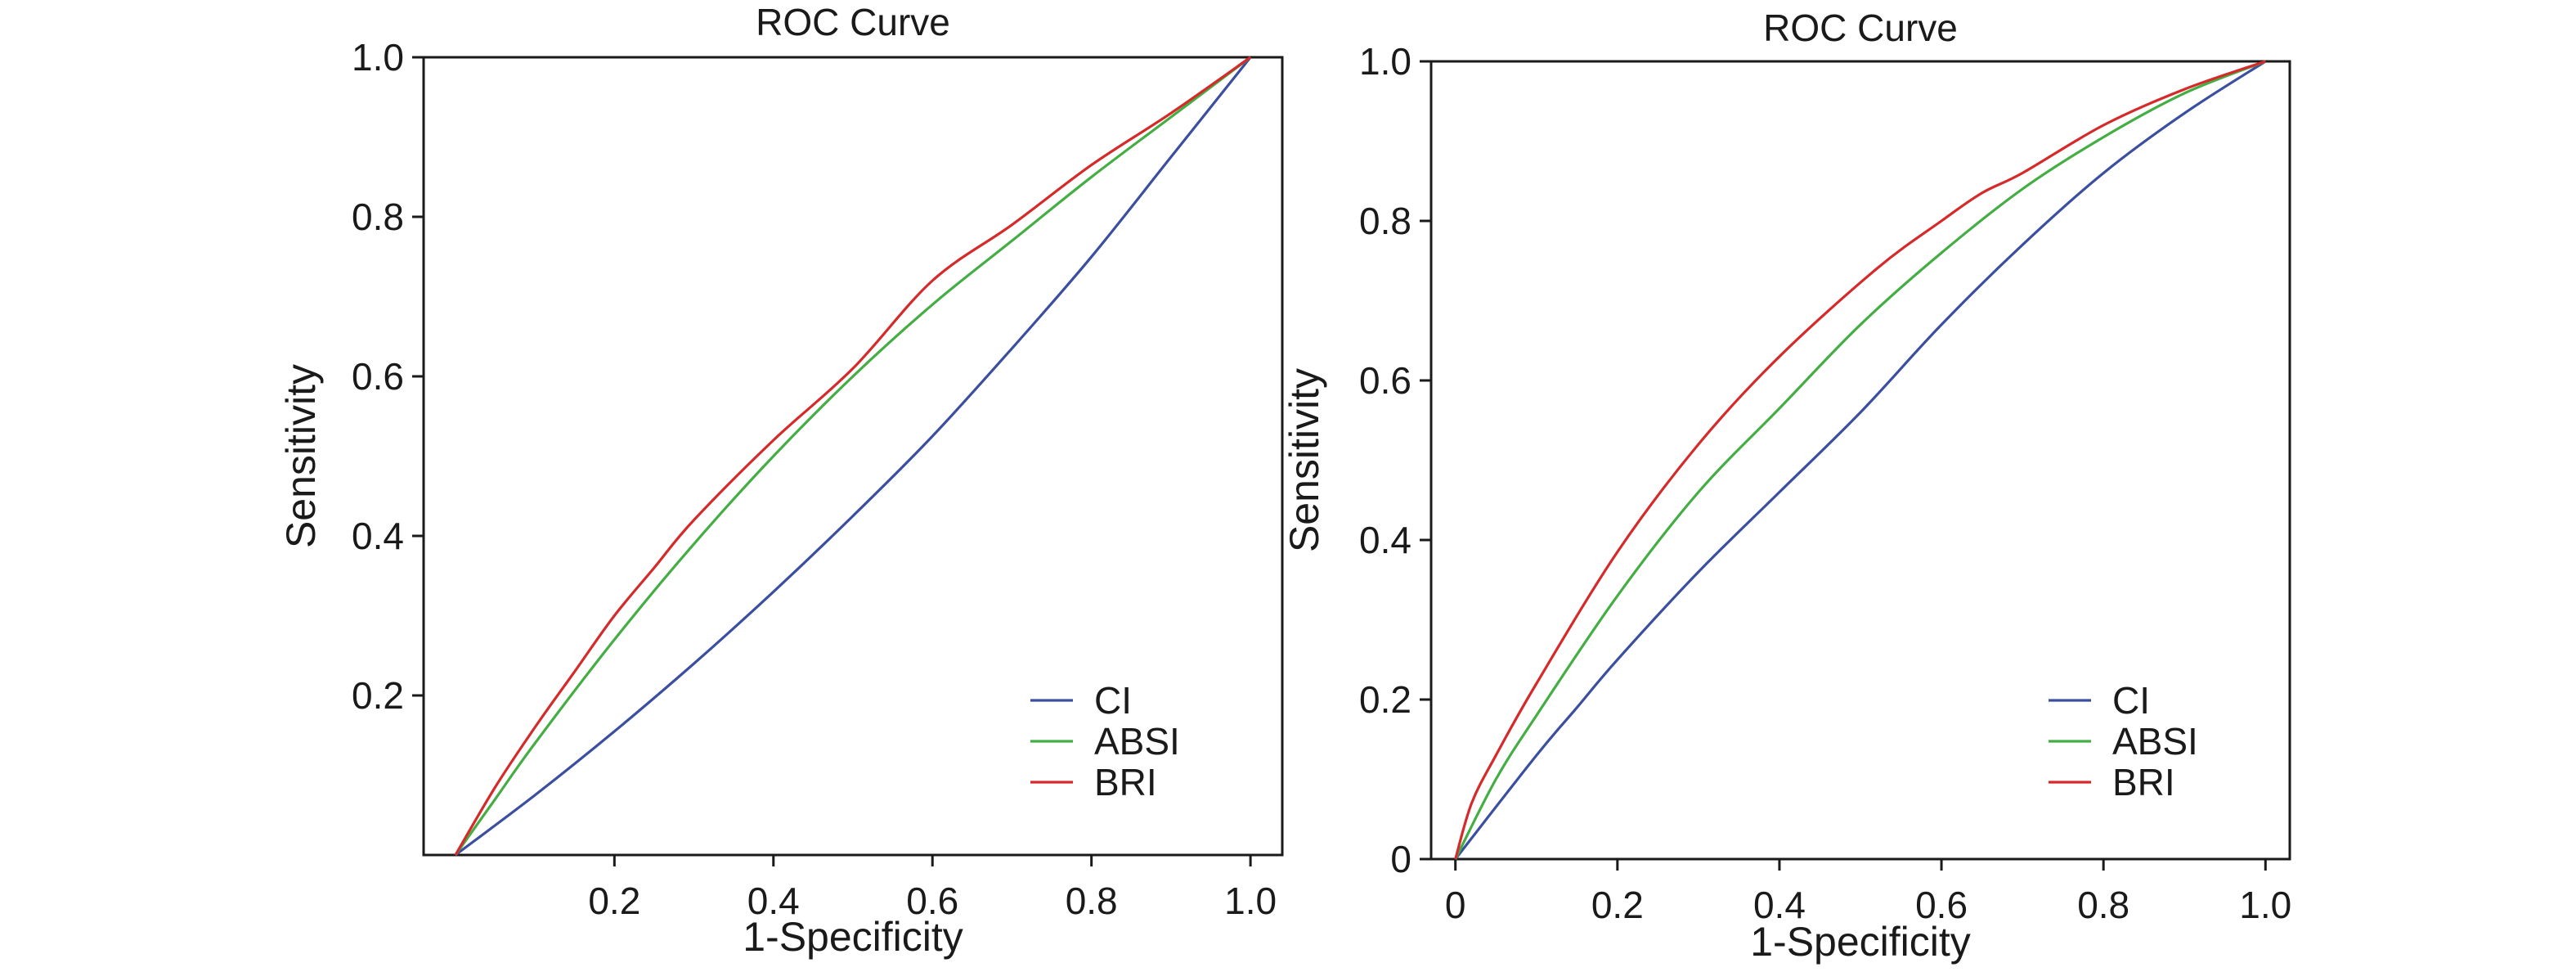  Describe the element at coordinates (1456, 905) in the screenshot. I see `x-tick-label: 0` at that location.